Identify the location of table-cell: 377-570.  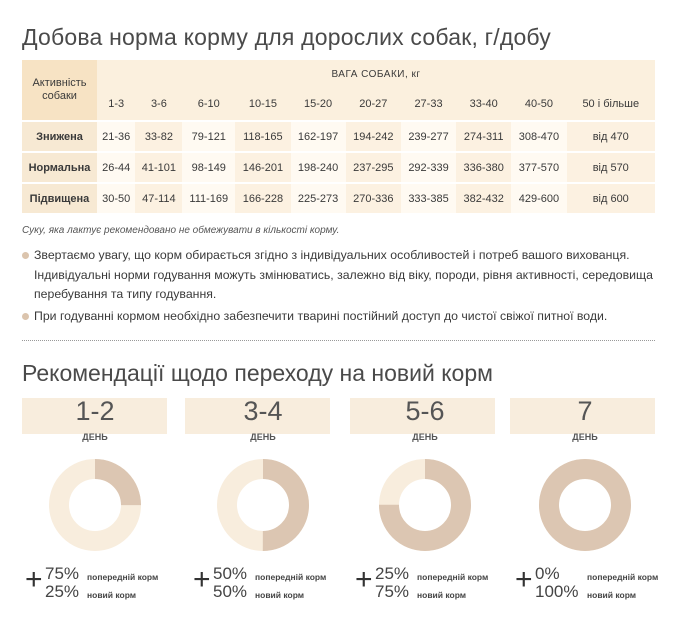
(539, 166).